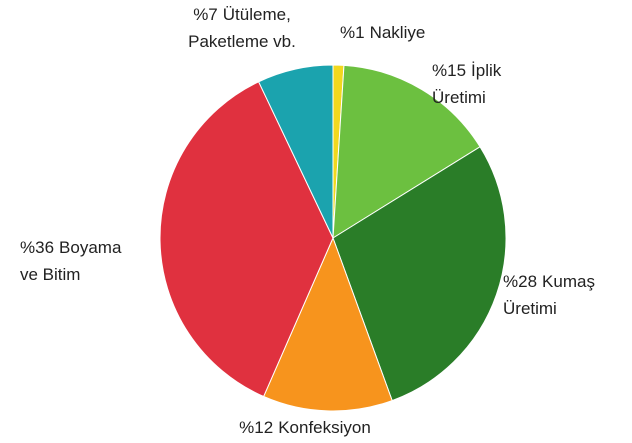 Image resolution: width=632 pixels, height=443 pixels. Describe the element at coordinates (324, 427) in the screenshot. I see `category-label: Konfeksiyon` at that location.